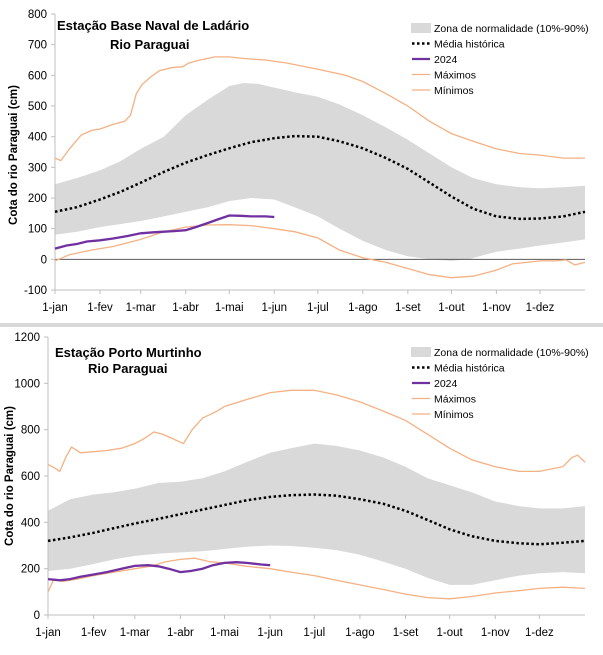  What do you see at coordinates (27, 384) in the screenshot?
I see `y-tick-label: 1000` at bounding box center [27, 384].